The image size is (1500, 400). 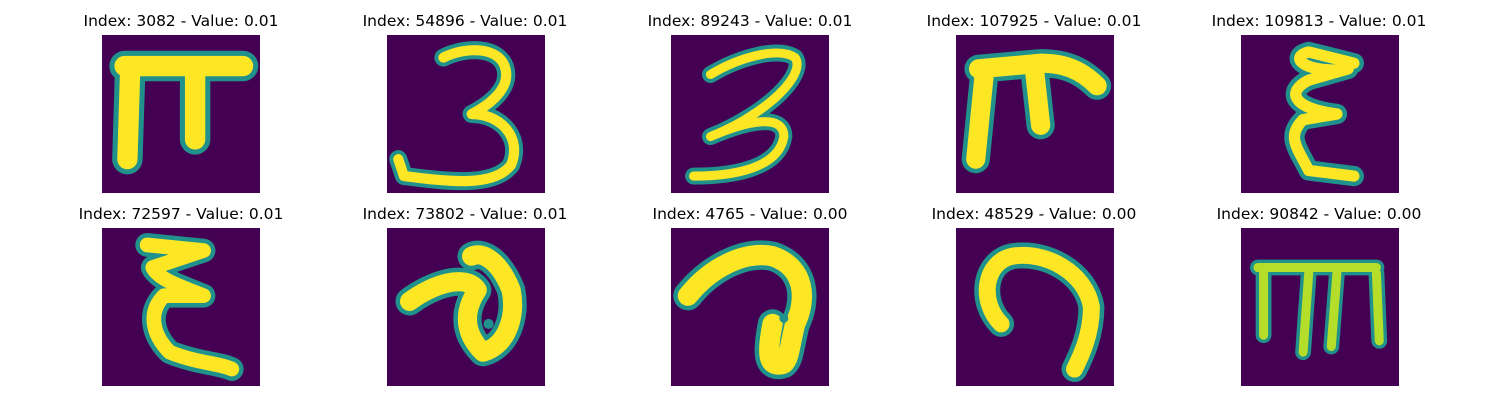 I want to click on panel-title: Index: 3082 - Value: 0.01, so click(x=181, y=21).